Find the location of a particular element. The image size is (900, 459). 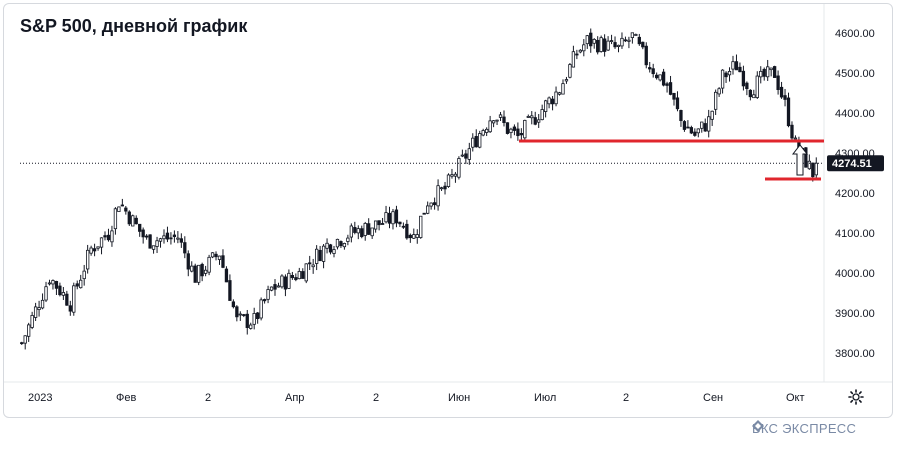

x-tick-label: Апр is located at coordinates (294, 398).